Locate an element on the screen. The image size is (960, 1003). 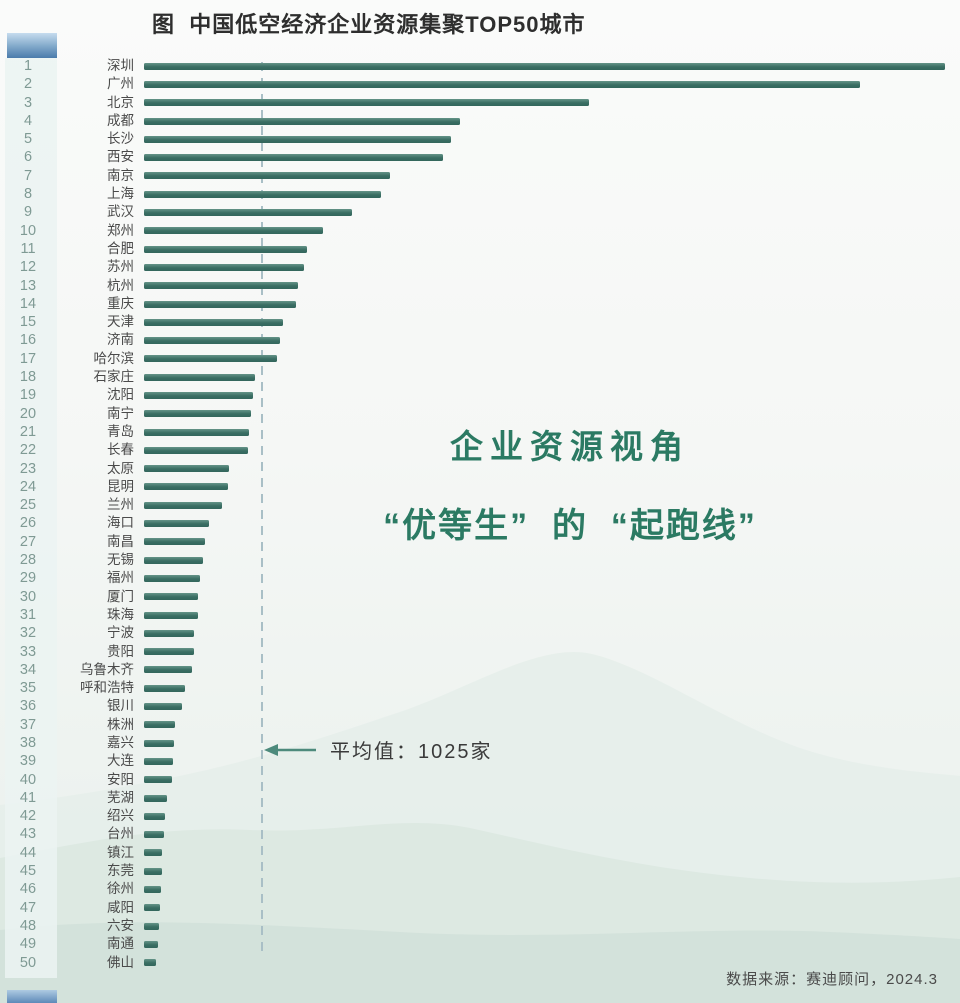
chart-row: 20 南宁 is located at coordinates (480, 414).